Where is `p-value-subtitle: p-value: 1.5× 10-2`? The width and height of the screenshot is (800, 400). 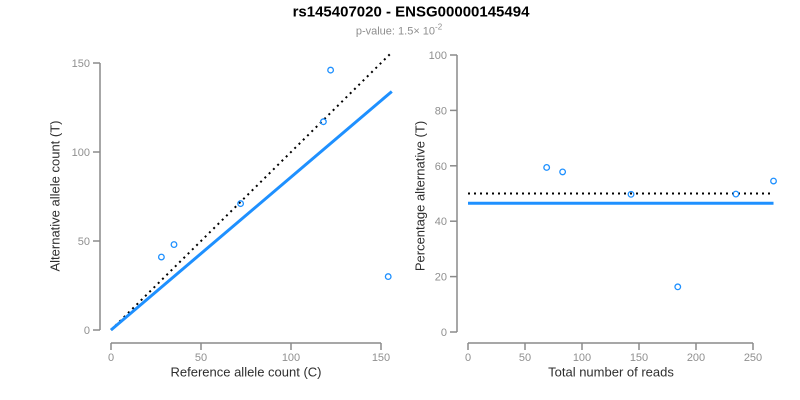
p-value-subtitle: p-value: 1.5× 10-2 is located at coordinates (399, 30).